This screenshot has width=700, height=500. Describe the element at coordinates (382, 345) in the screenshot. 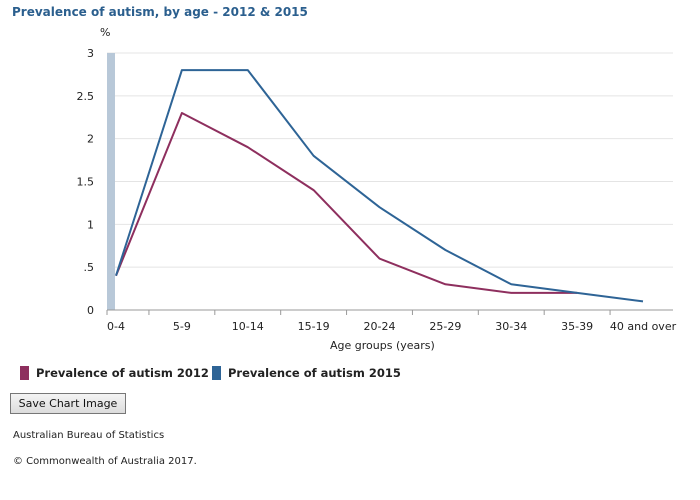

I see `x-axis-title: Age groups (years)` at that location.